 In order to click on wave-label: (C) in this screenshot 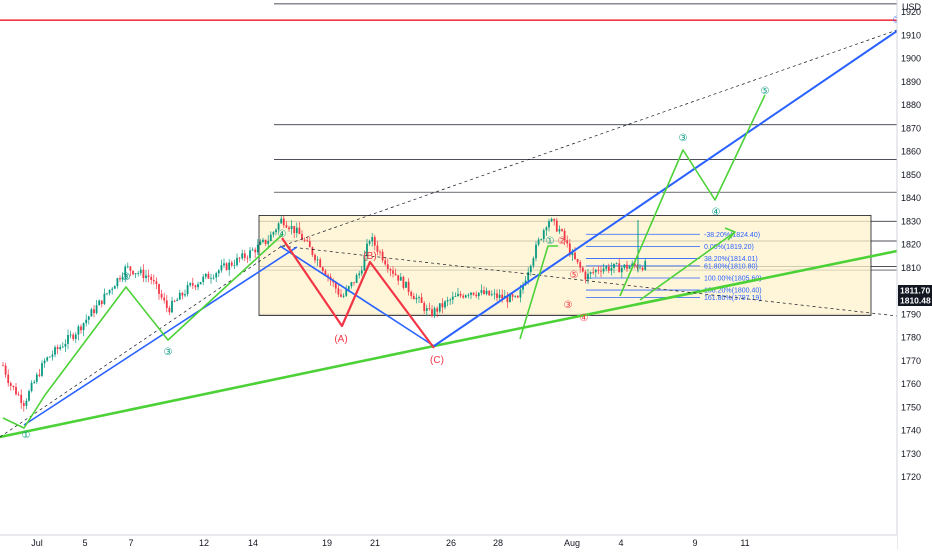, I will do `click(437, 360)`.